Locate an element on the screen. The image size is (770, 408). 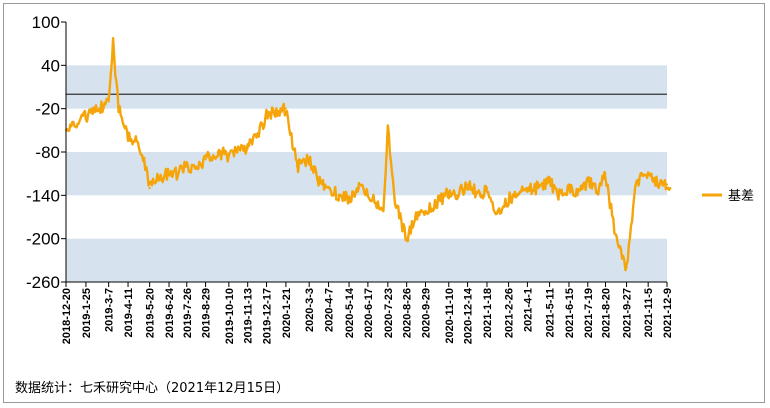
x-tick-label: 2021-1-18 is located at coordinates (488, 313).